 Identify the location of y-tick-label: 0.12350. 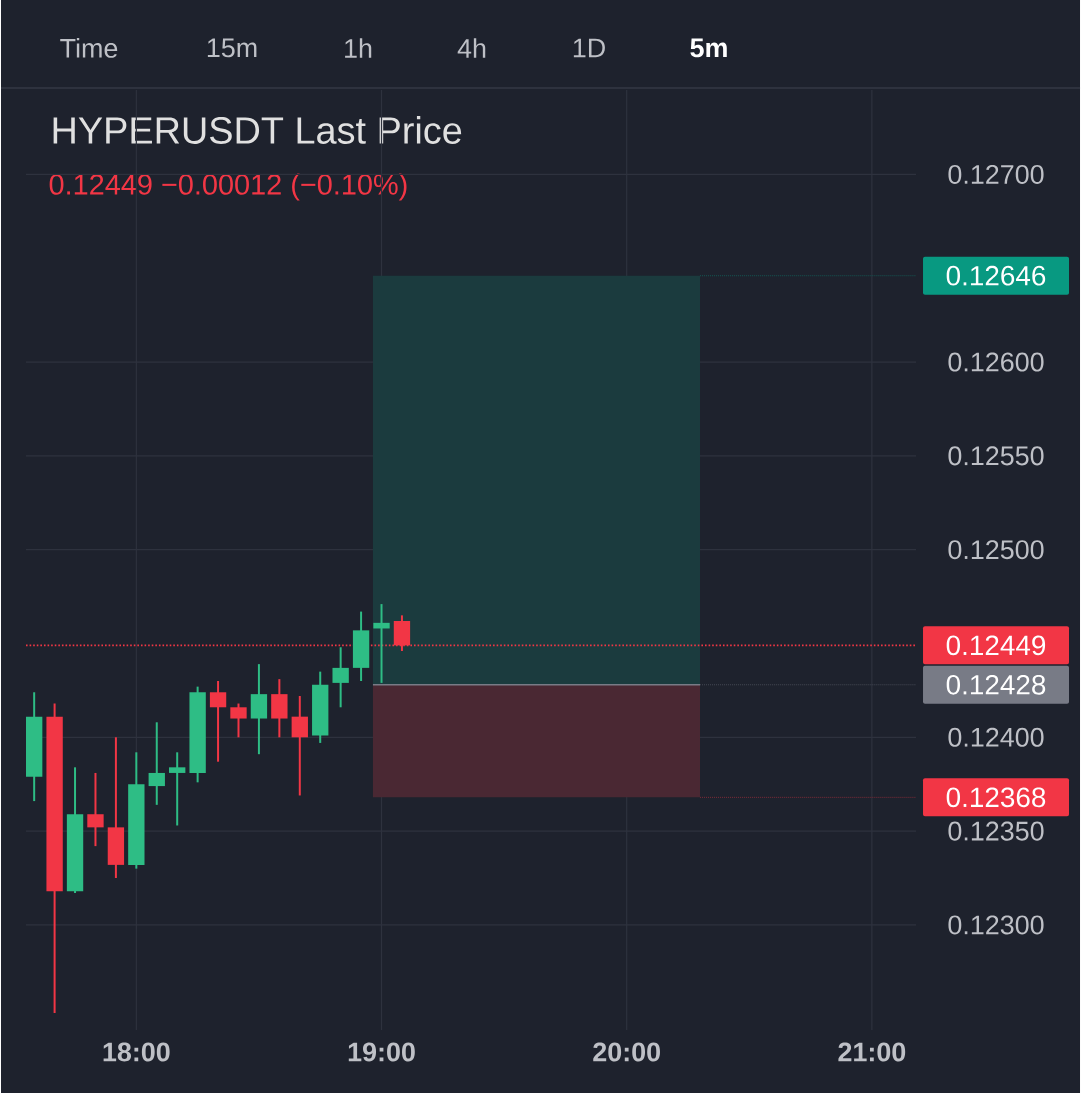
(996, 831).